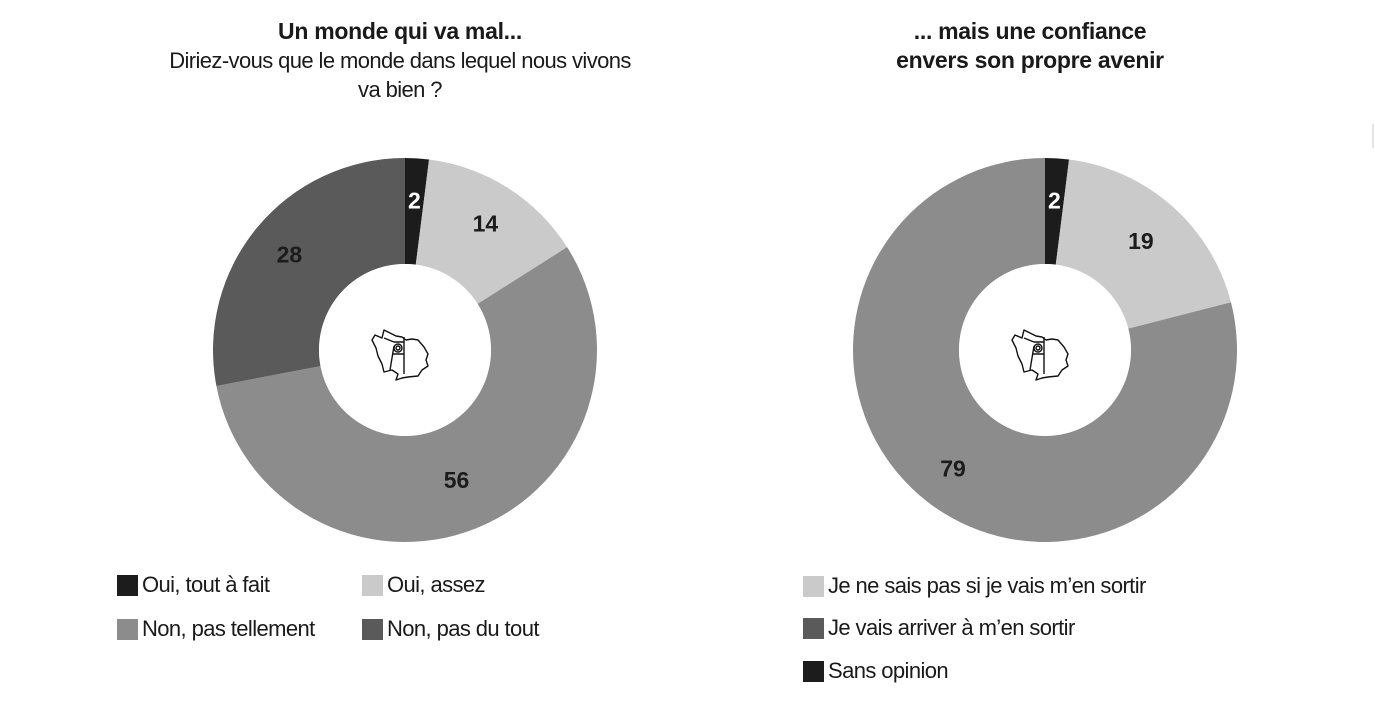  I want to click on legend-label: Non, pas du tout, so click(463, 628).